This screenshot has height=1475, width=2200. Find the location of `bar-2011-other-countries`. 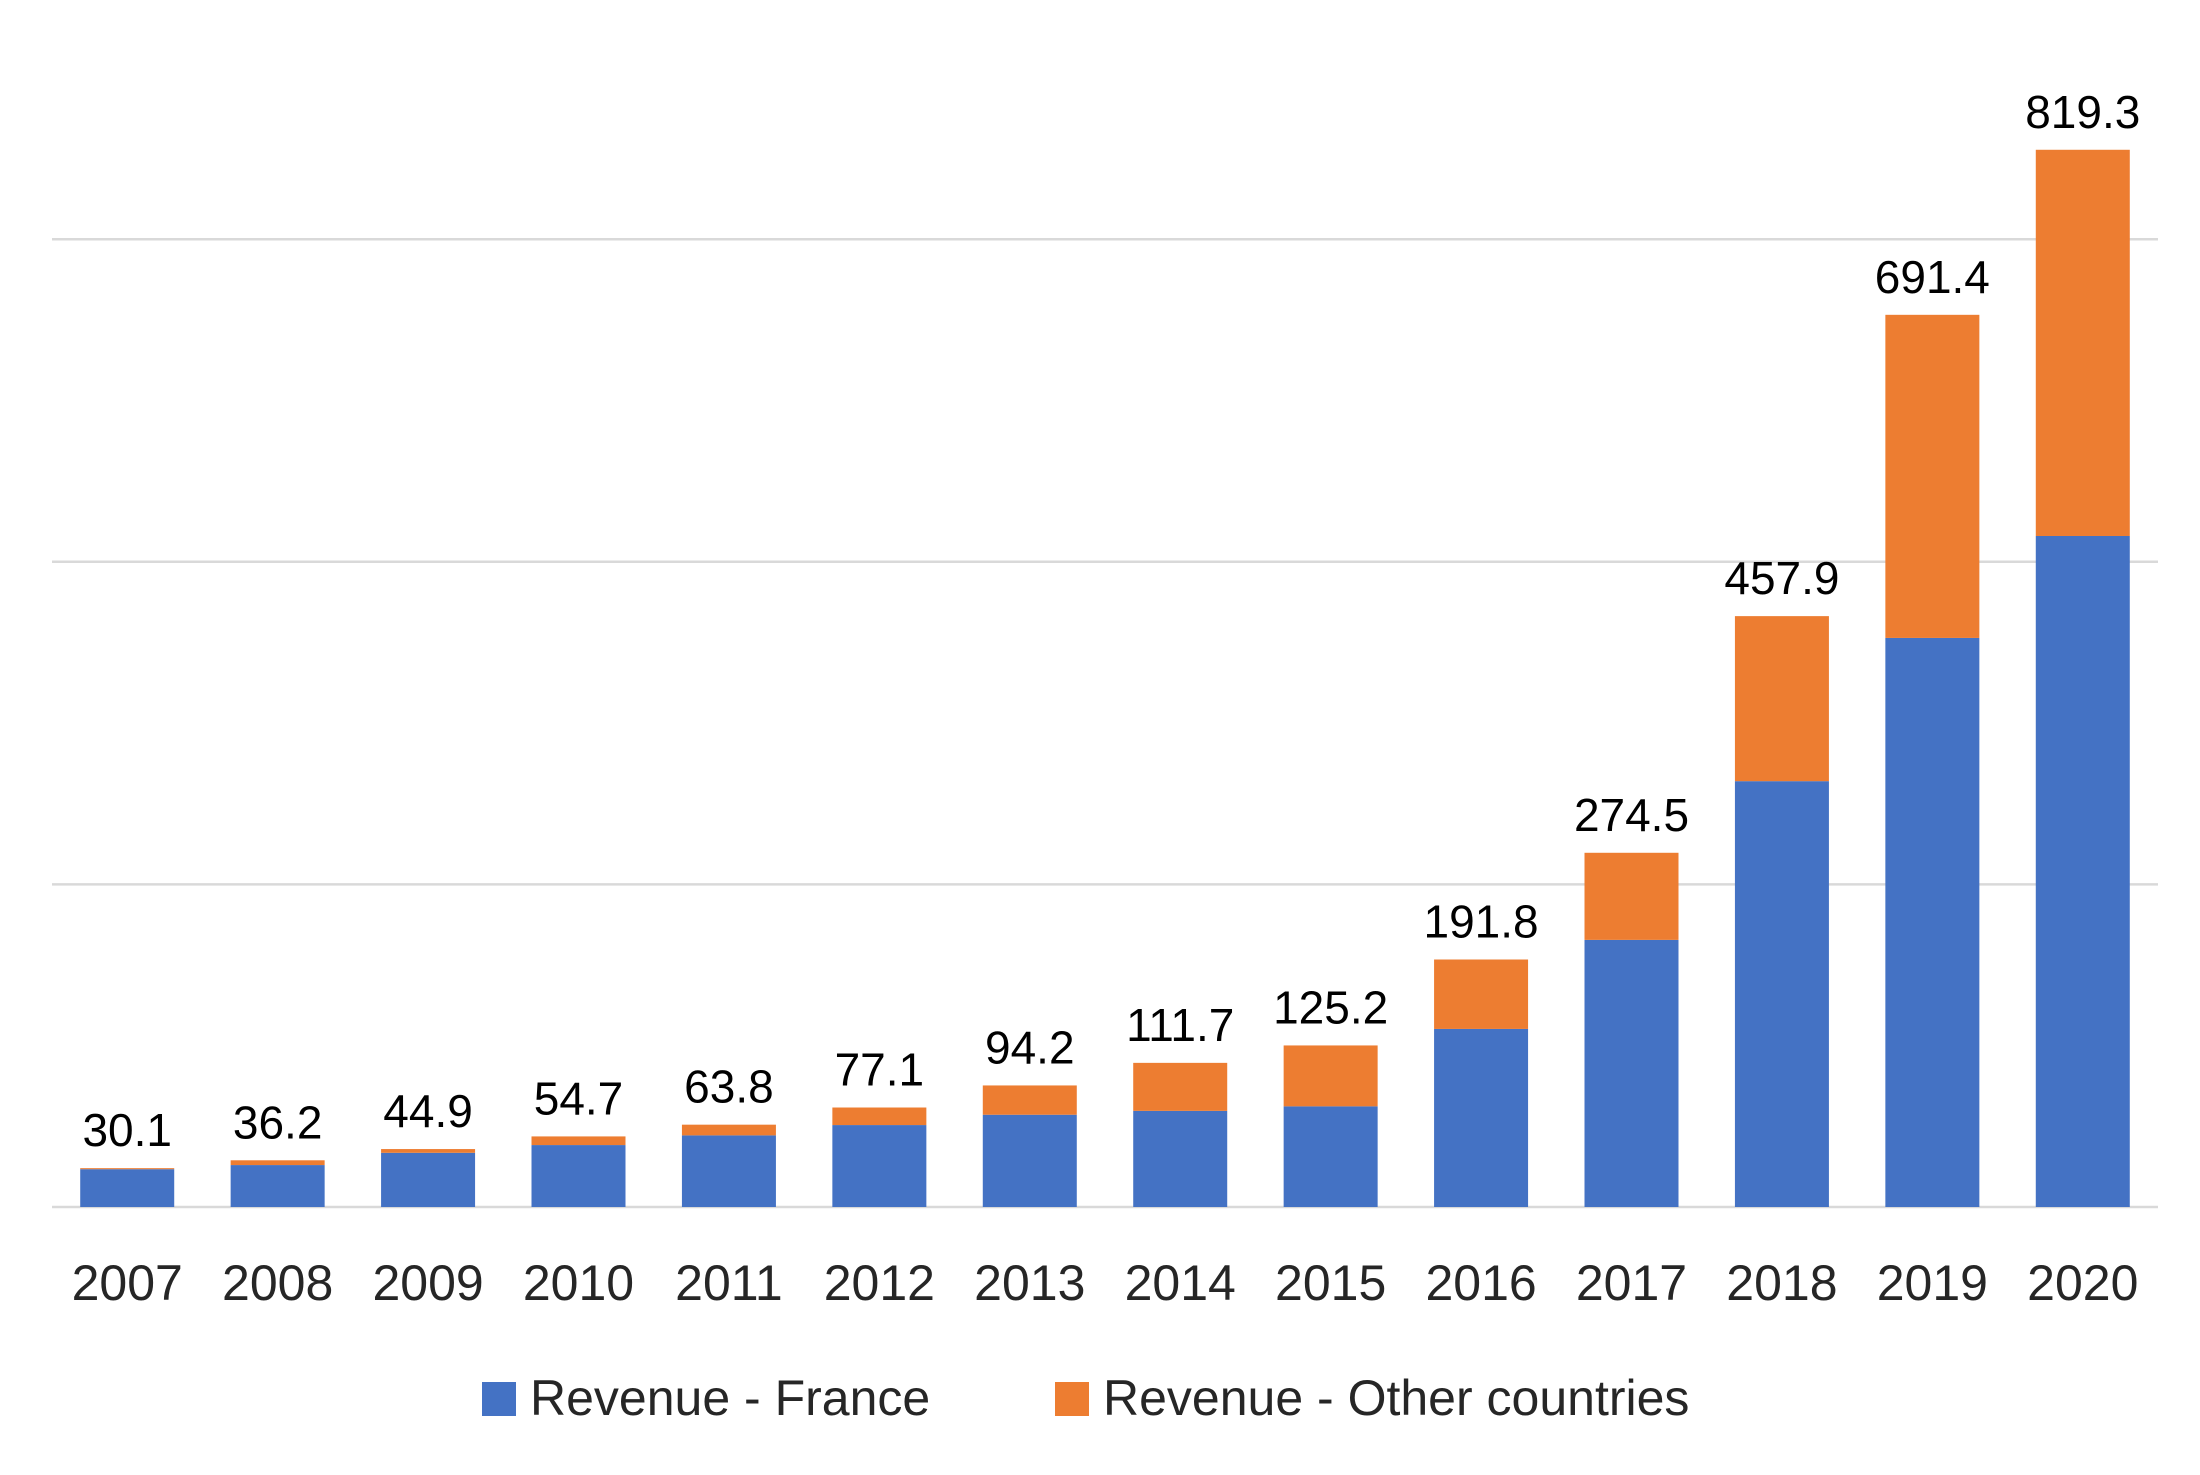

bar-2011-other-countries is located at coordinates (728, 1130).